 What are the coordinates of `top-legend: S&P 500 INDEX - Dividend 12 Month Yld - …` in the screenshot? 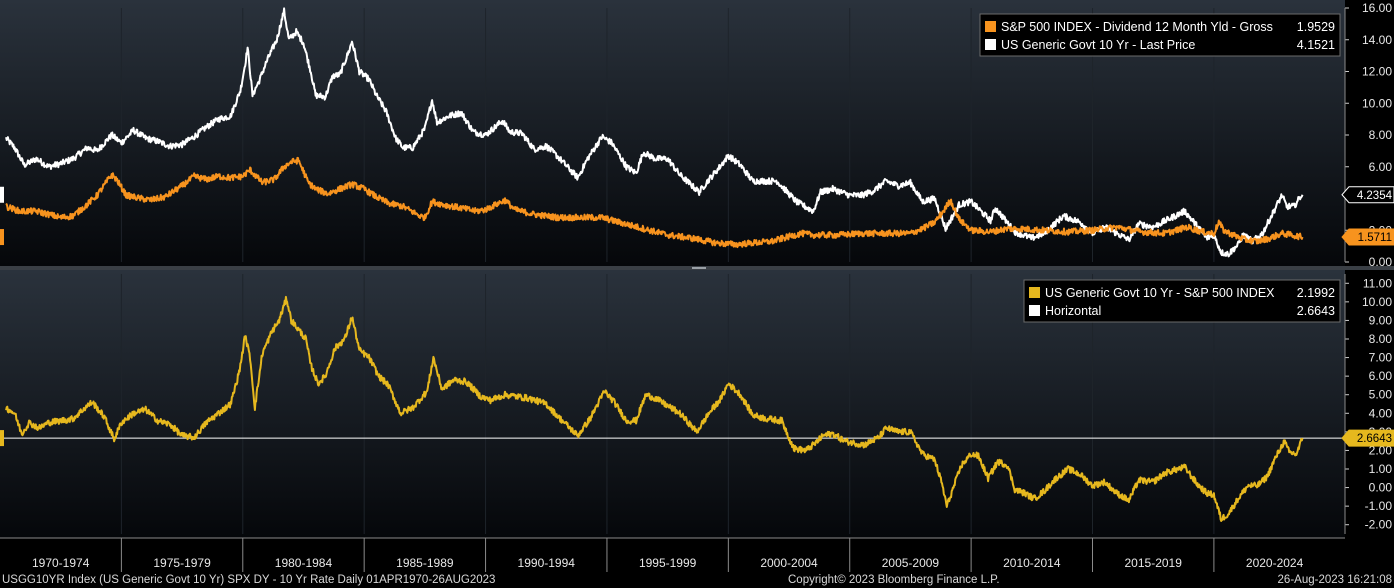 It's located at (1160, 35).